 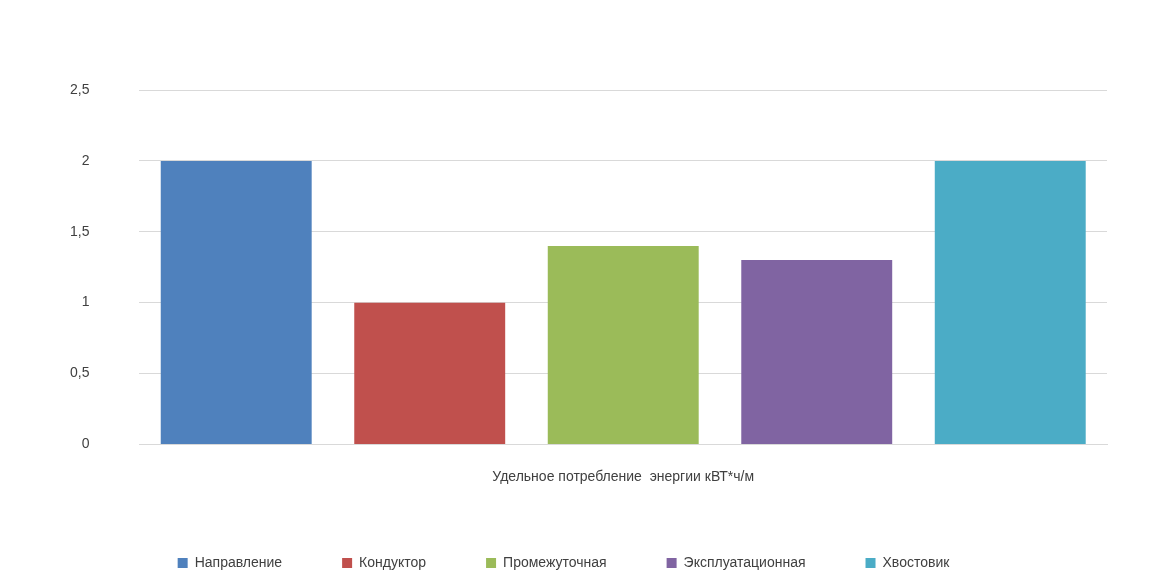 What do you see at coordinates (85, 443) in the screenshot?
I see `y-tick-label: 0` at bounding box center [85, 443].